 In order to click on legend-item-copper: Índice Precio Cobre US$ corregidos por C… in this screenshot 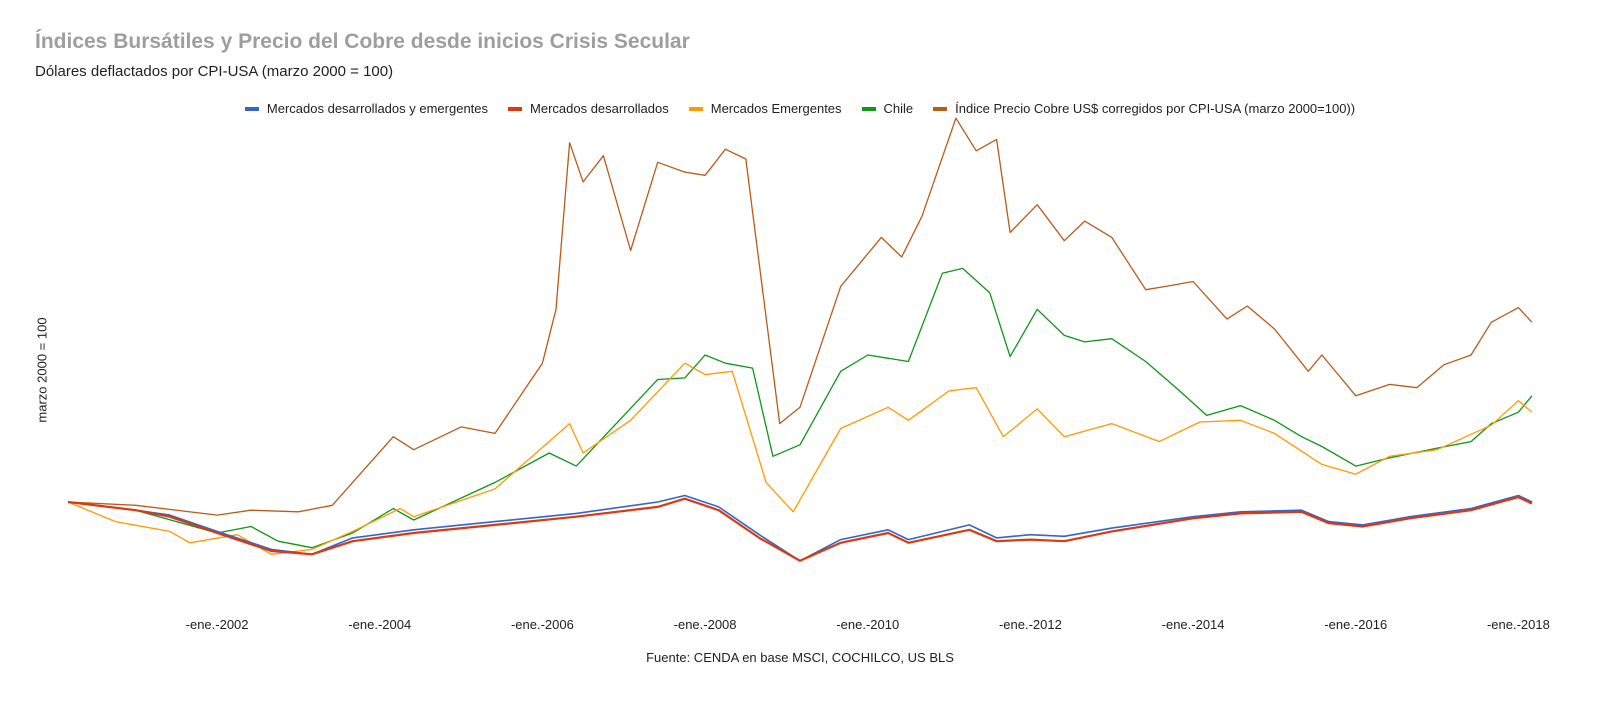, I will do `click(1144, 108)`.